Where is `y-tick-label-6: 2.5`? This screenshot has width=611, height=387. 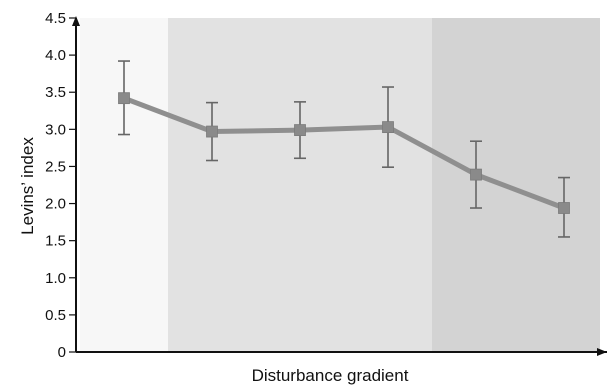 y-tick-label-6: 2.5 is located at coordinates (55, 166).